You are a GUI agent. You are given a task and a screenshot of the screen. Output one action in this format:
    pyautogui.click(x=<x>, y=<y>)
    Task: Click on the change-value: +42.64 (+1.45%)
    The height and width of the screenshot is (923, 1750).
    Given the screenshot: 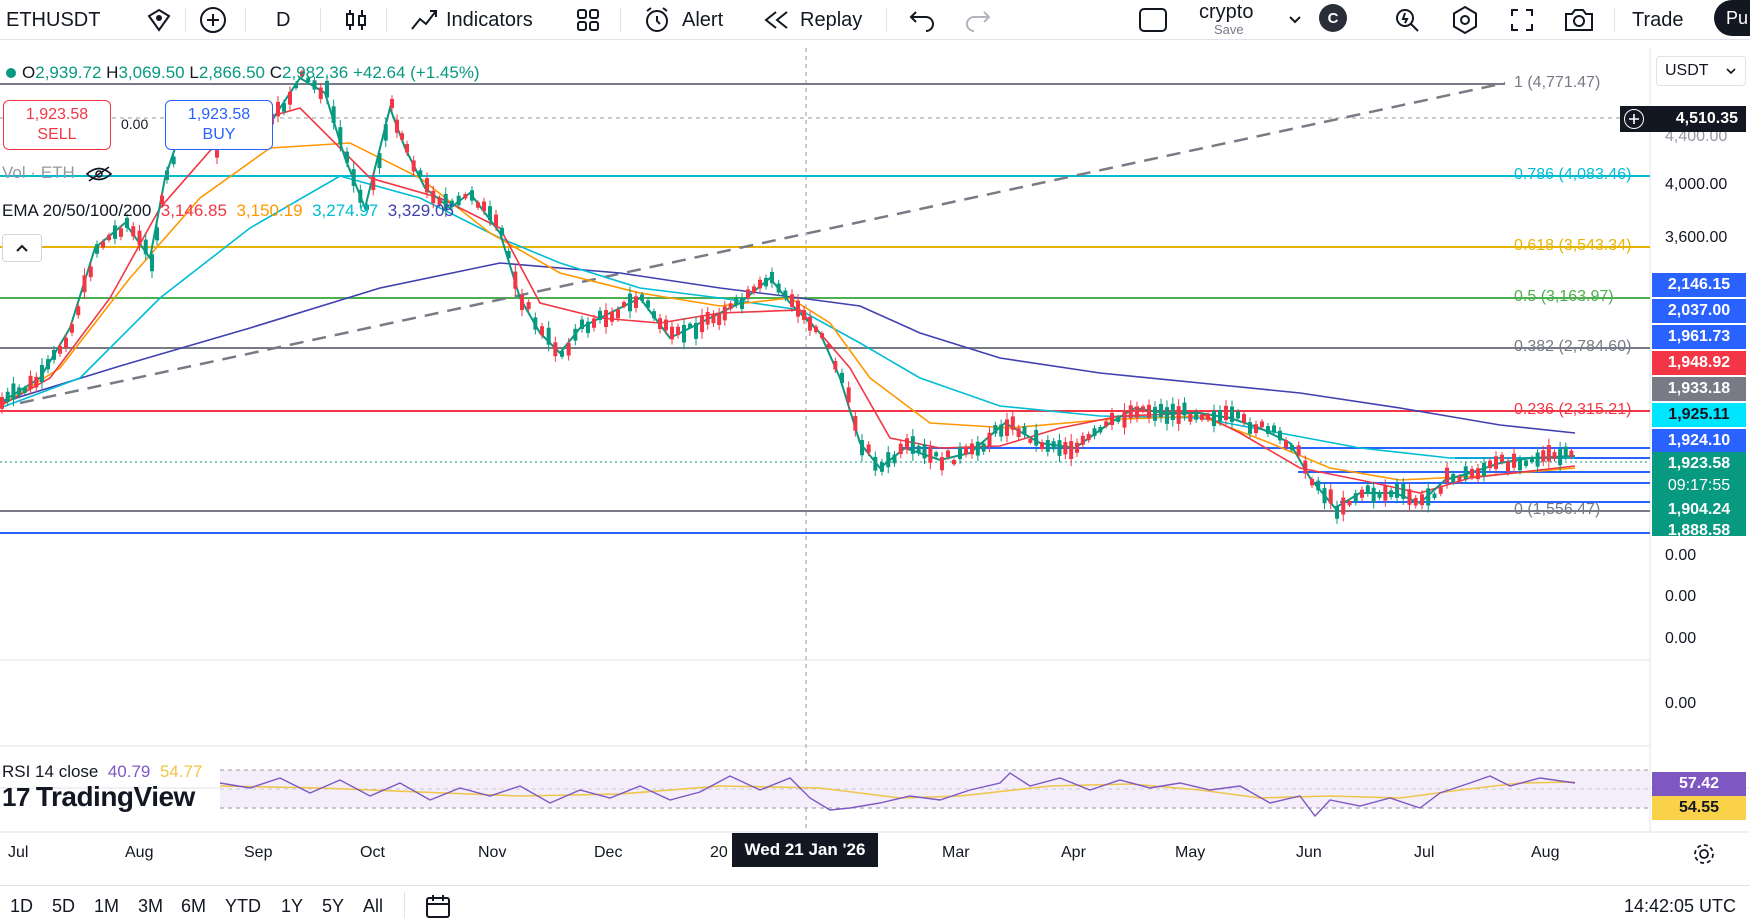 What is the action you would take?
    pyautogui.click(x=416, y=72)
    